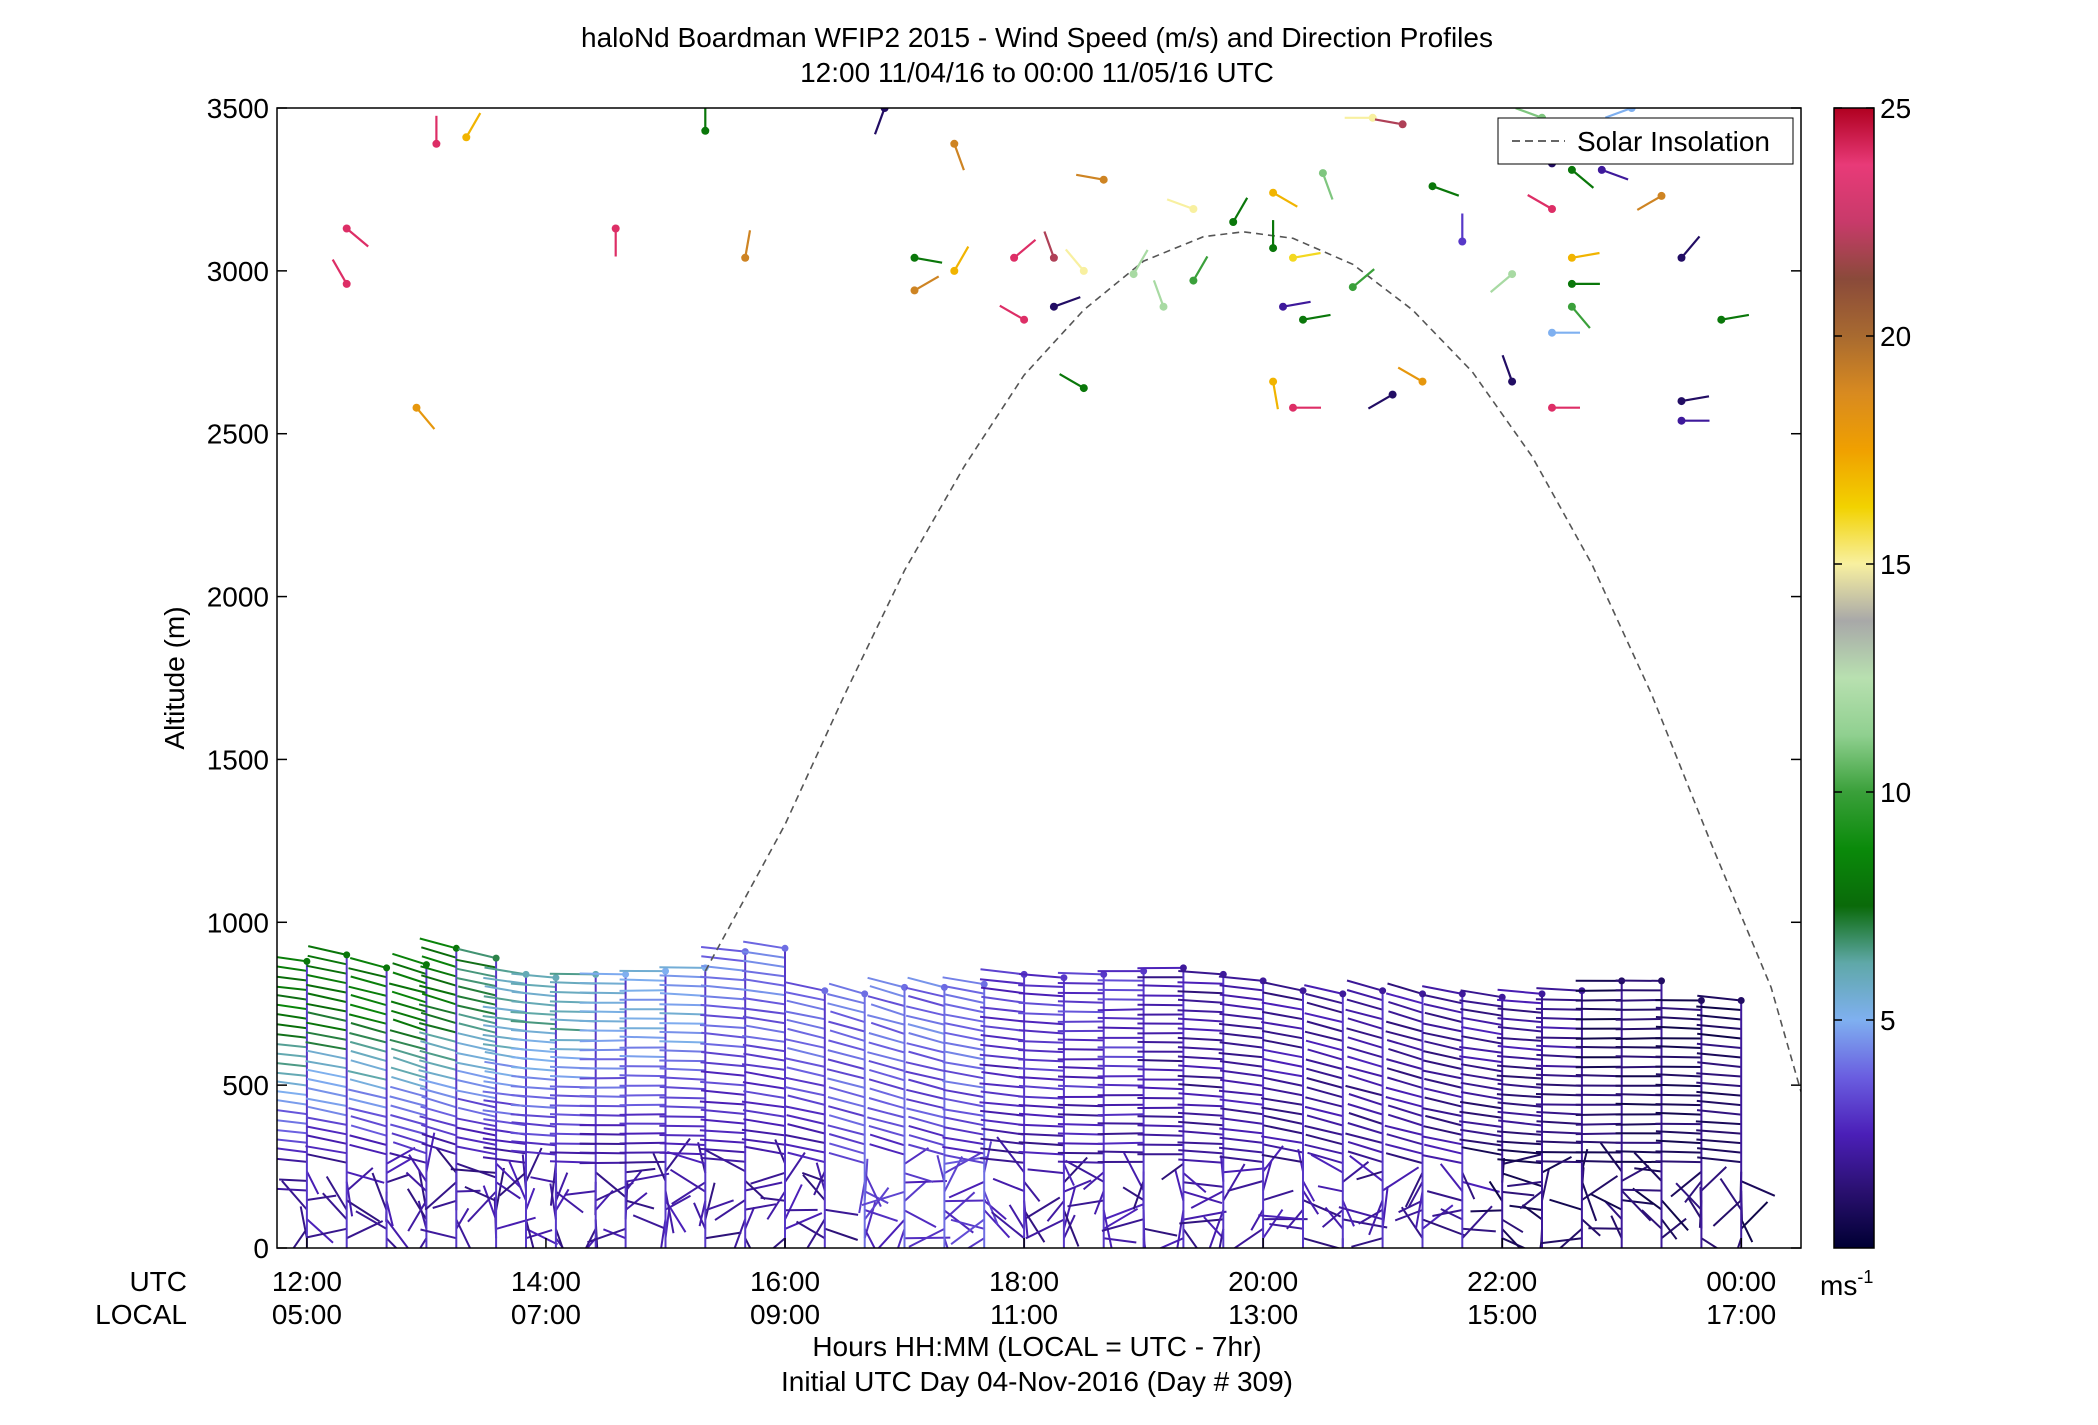 The width and height of the screenshot is (2098, 1425). I want to click on colorbar-tick-label: 5, so click(1888, 1020).